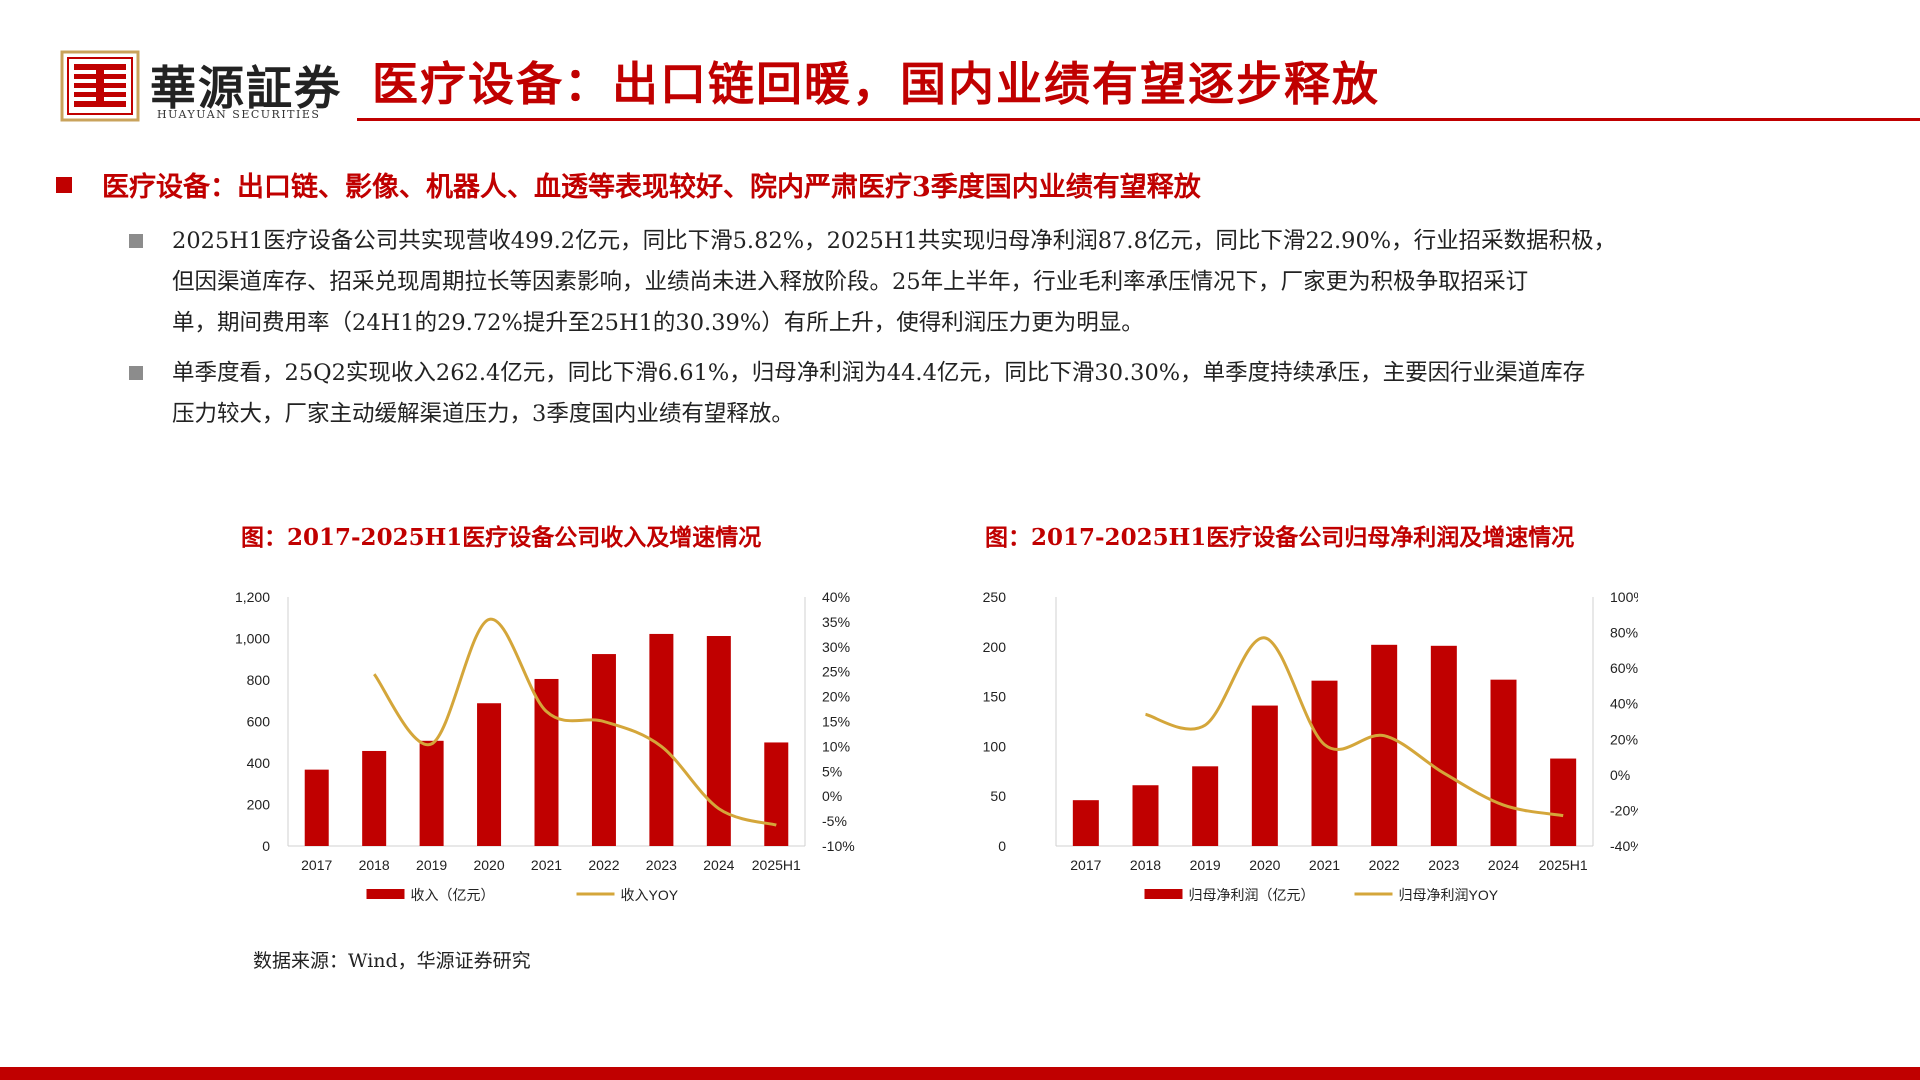  Describe the element at coordinates (392, 961) in the screenshot. I see `data-source: 数据来源：Wind，华源证券研究` at that location.